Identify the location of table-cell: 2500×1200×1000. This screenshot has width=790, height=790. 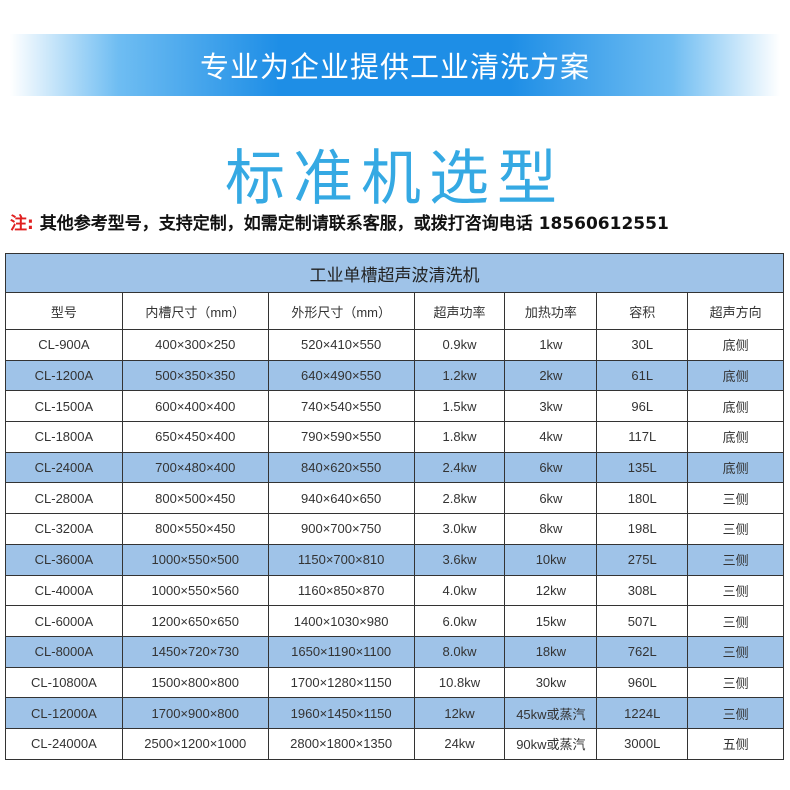
(195, 743).